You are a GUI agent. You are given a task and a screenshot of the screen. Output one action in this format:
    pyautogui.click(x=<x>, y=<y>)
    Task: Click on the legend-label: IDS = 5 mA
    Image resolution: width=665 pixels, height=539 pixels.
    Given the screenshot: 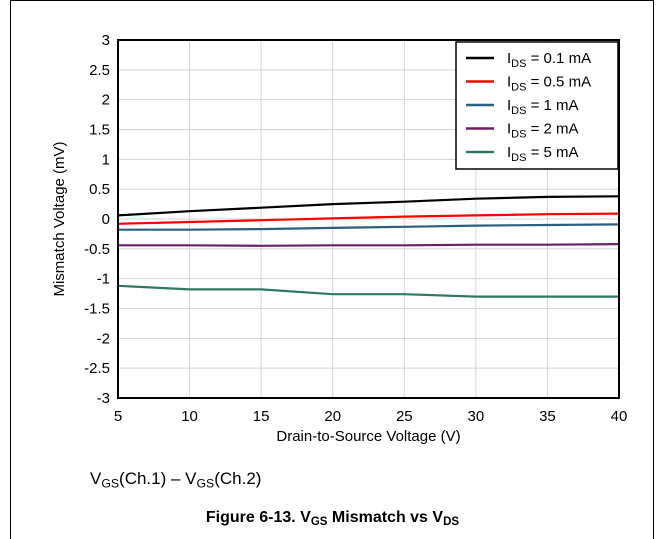 What is the action you would take?
    pyautogui.click(x=543, y=154)
    